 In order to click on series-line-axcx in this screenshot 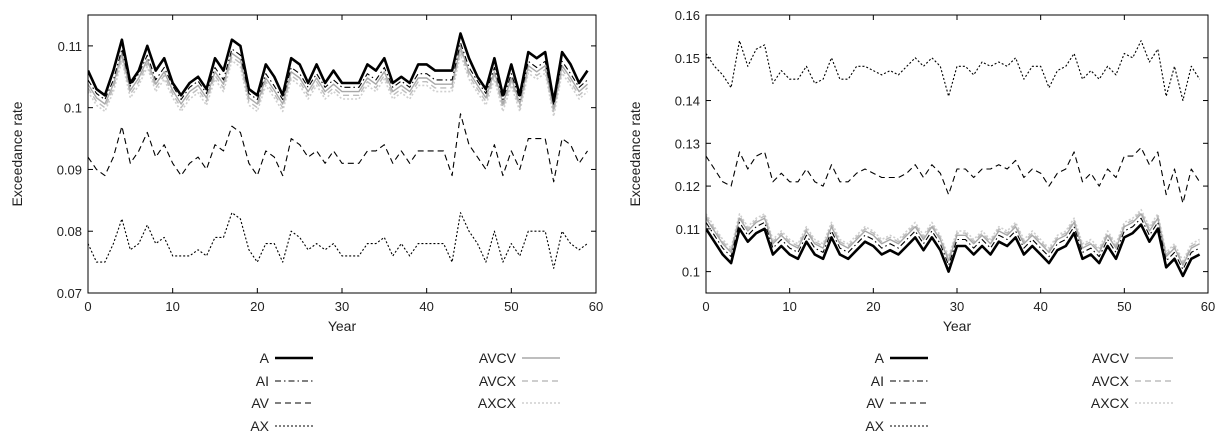, I will do `click(338, 85)`.